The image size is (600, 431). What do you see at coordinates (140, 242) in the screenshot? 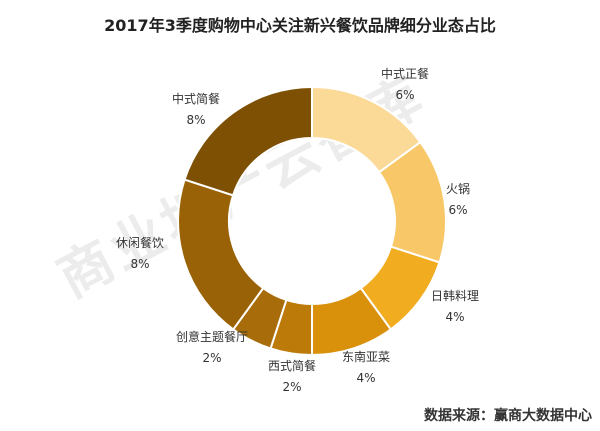
I see `slice-label-name: 休闲餐饮` at bounding box center [140, 242].